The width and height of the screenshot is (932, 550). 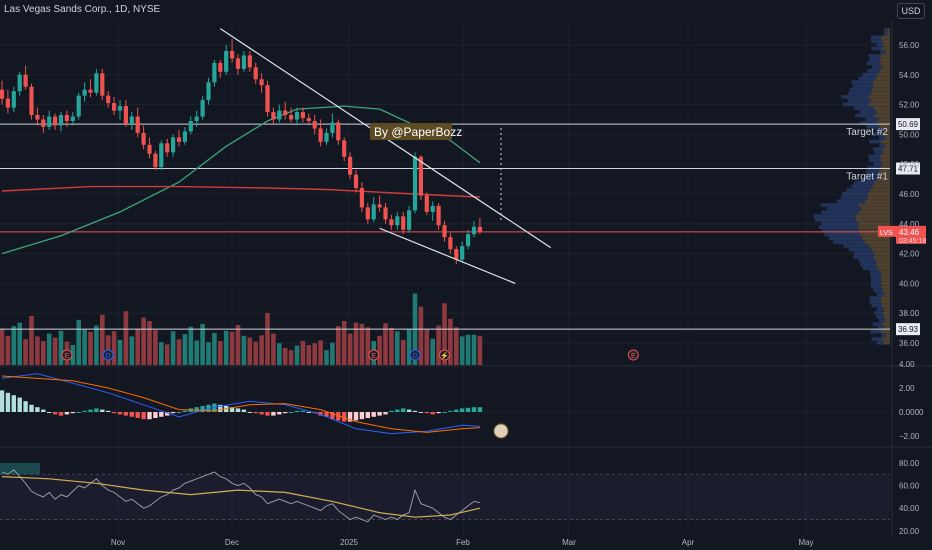 I want to click on watermark-label: By @PaperBozz, so click(x=418, y=132).